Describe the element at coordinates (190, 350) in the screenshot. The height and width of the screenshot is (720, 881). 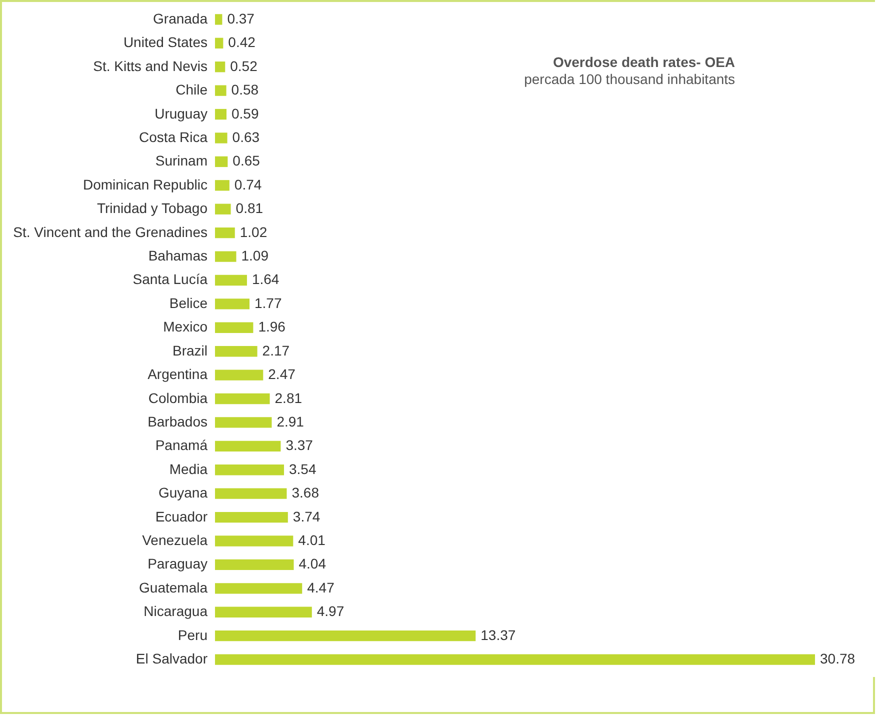
I see `y-tick-label: Brazil` at that location.